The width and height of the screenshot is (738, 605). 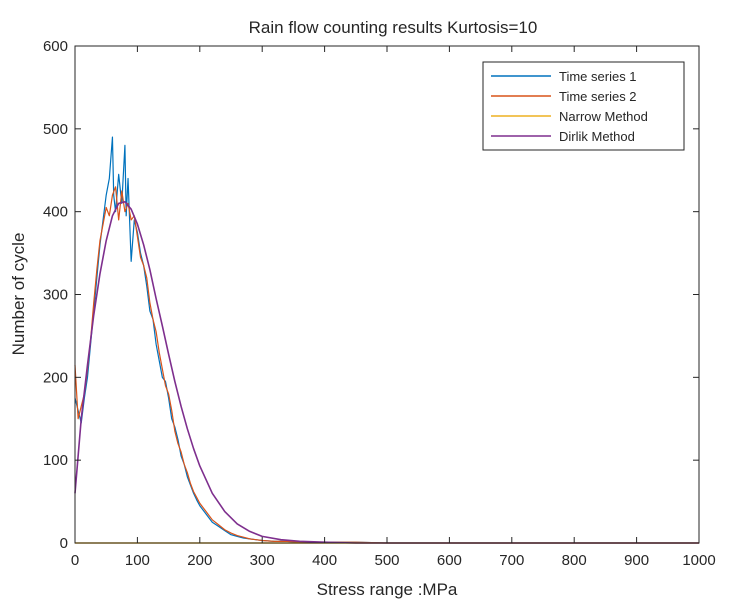 I want to click on y-tick-label: 200, so click(x=55, y=377).